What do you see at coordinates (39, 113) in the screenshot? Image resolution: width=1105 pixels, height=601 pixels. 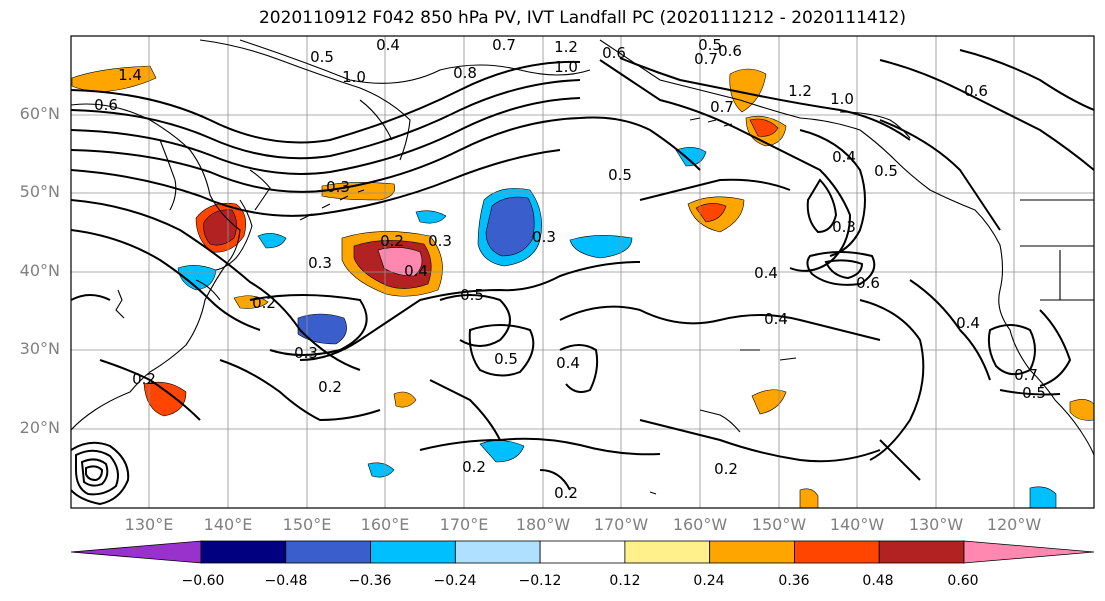 I see `lat-label: 60°N` at bounding box center [39, 113].